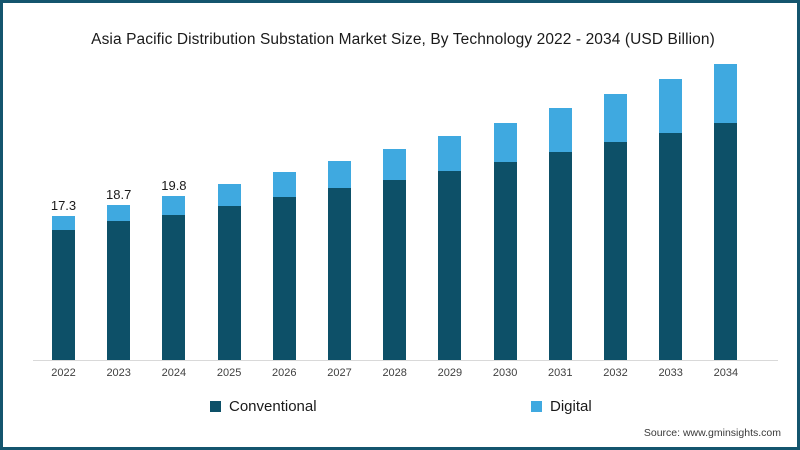 This screenshot has width=800, height=450. I want to click on chart-legend: Conventional Digital, so click(400, 410).